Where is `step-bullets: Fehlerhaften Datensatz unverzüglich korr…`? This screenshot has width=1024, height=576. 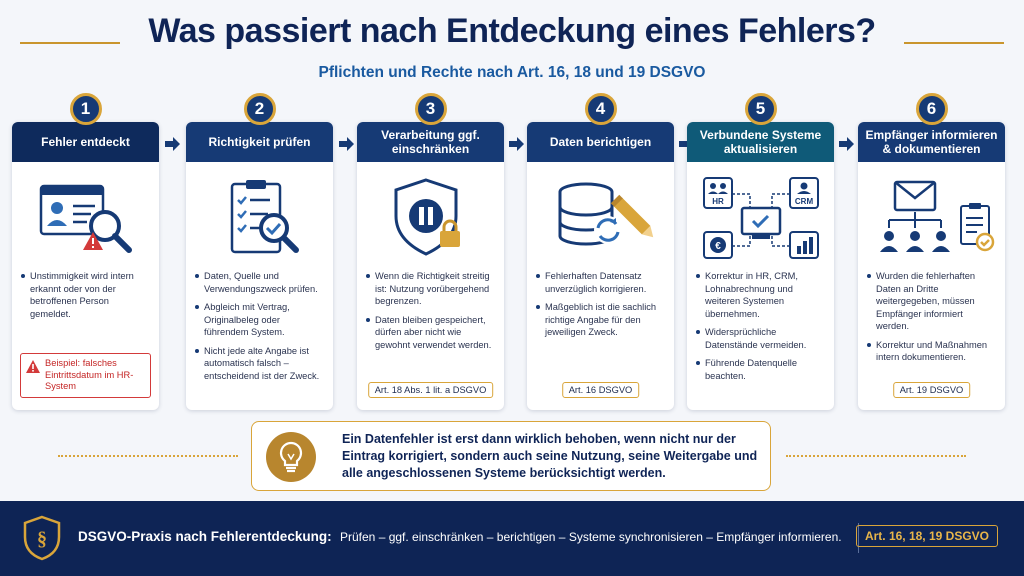 step-bullets: Fehlerhaften Datensatz unverzüglich korr… is located at coordinates (600, 307).